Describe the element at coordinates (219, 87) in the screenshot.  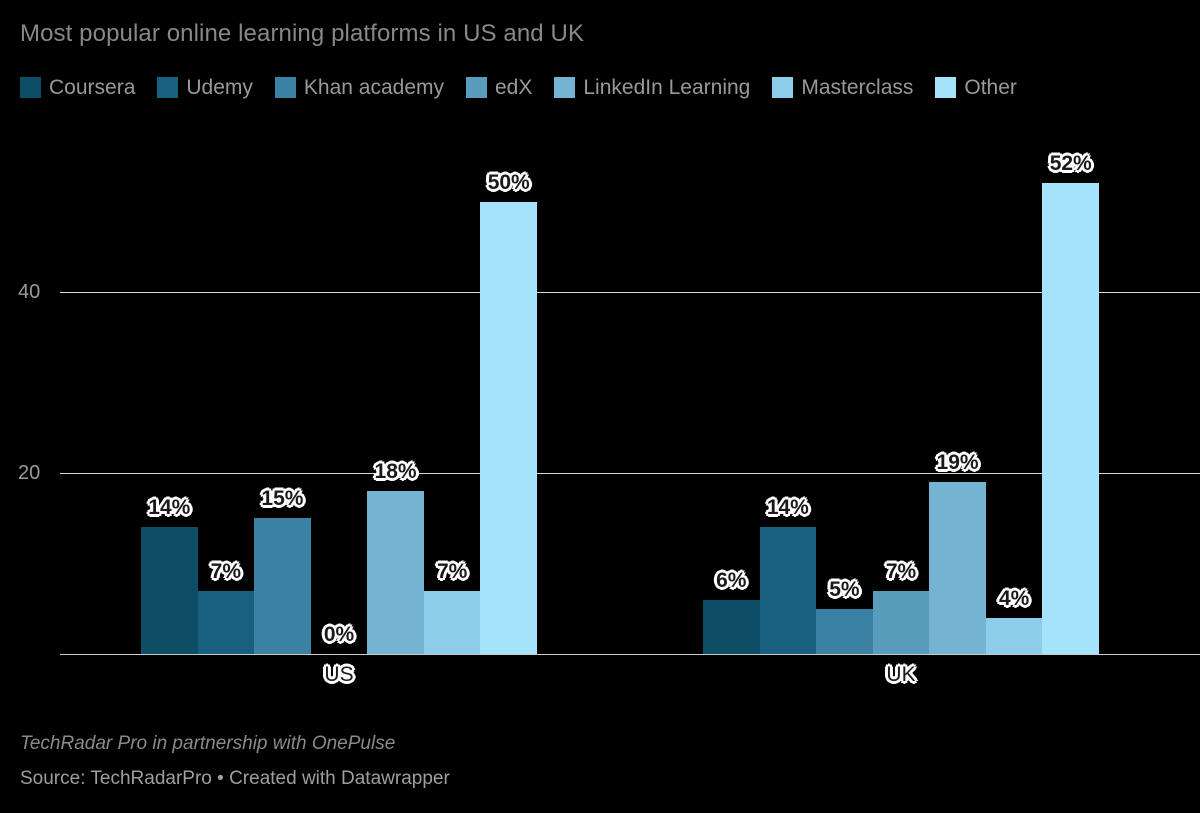
I see `legend-item-label: Udemy` at that location.